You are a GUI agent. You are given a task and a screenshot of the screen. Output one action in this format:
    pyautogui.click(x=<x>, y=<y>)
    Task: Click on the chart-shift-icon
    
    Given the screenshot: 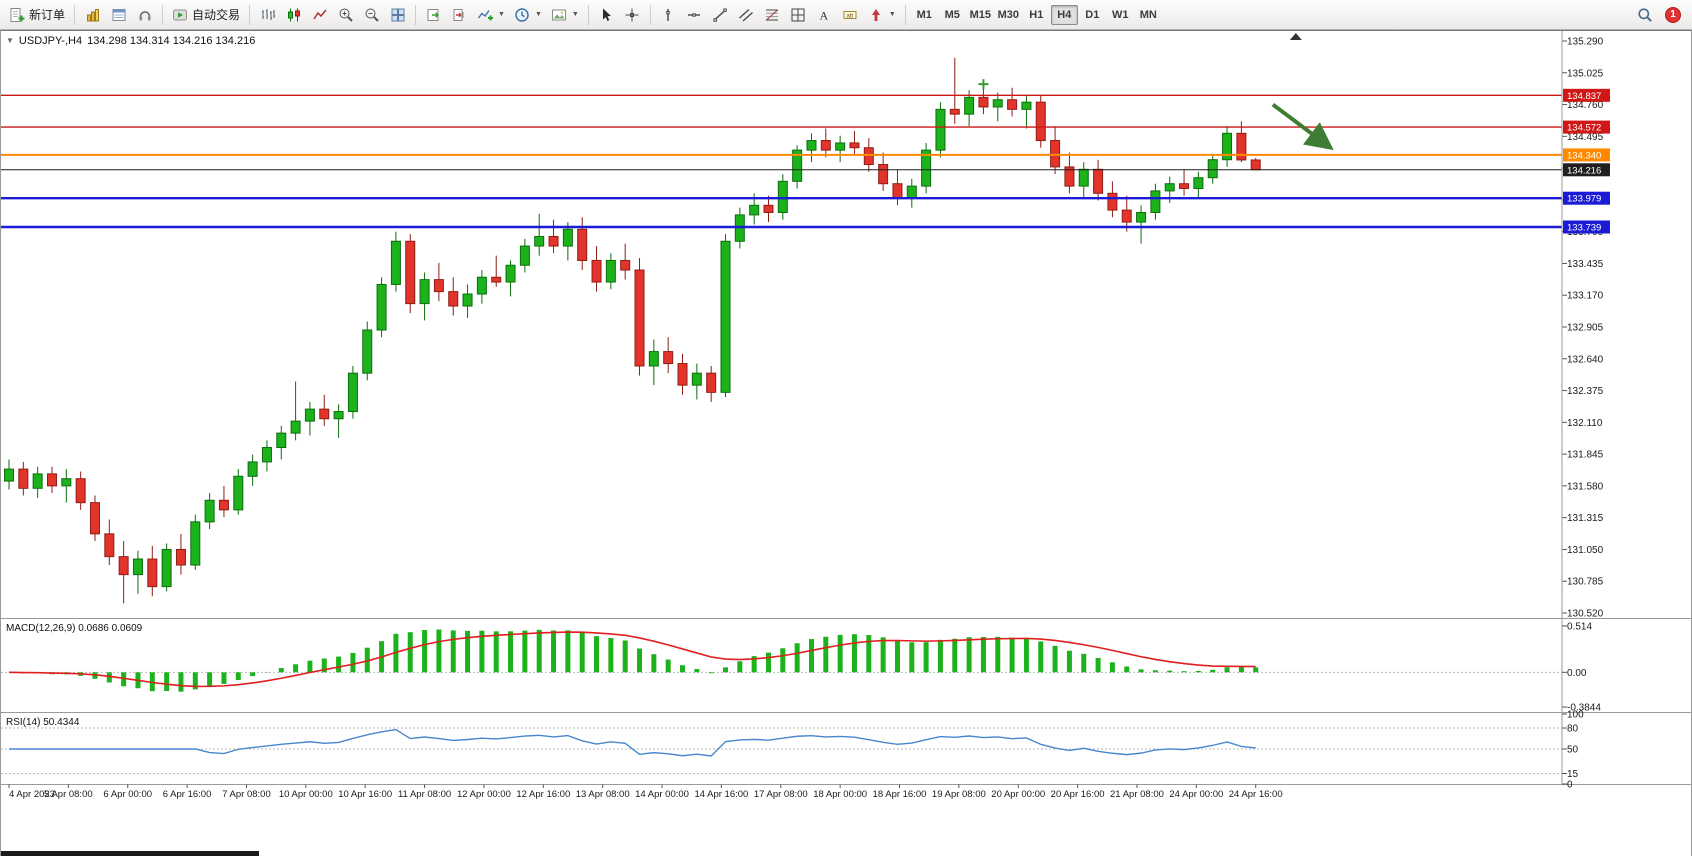 What is the action you would take?
    pyautogui.click(x=458, y=14)
    